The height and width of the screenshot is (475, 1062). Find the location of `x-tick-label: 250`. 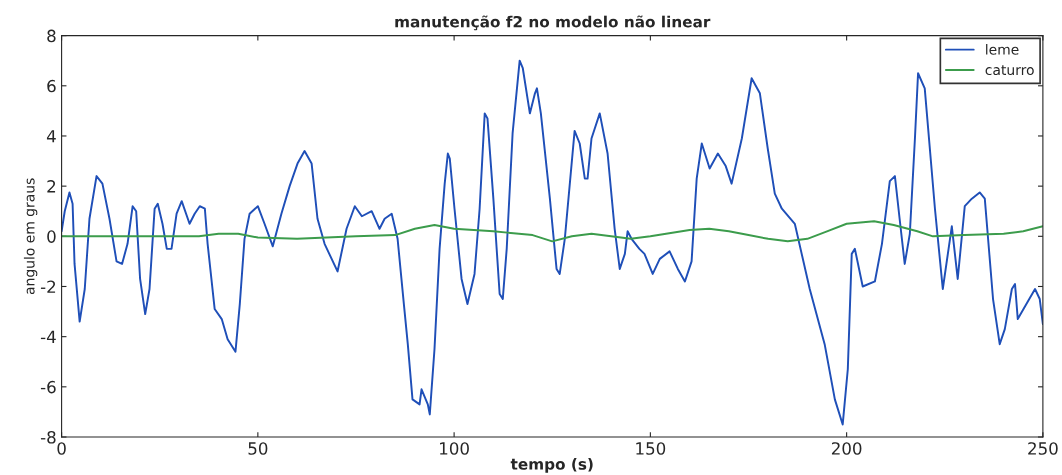

x-tick-label: 250 is located at coordinates (1043, 448).